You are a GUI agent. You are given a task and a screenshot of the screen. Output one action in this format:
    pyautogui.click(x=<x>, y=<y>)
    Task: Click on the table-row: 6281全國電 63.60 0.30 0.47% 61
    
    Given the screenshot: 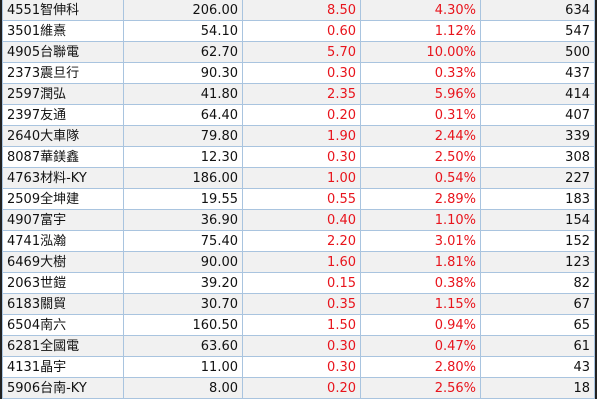 What is the action you would take?
    pyautogui.click(x=298, y=346)
    